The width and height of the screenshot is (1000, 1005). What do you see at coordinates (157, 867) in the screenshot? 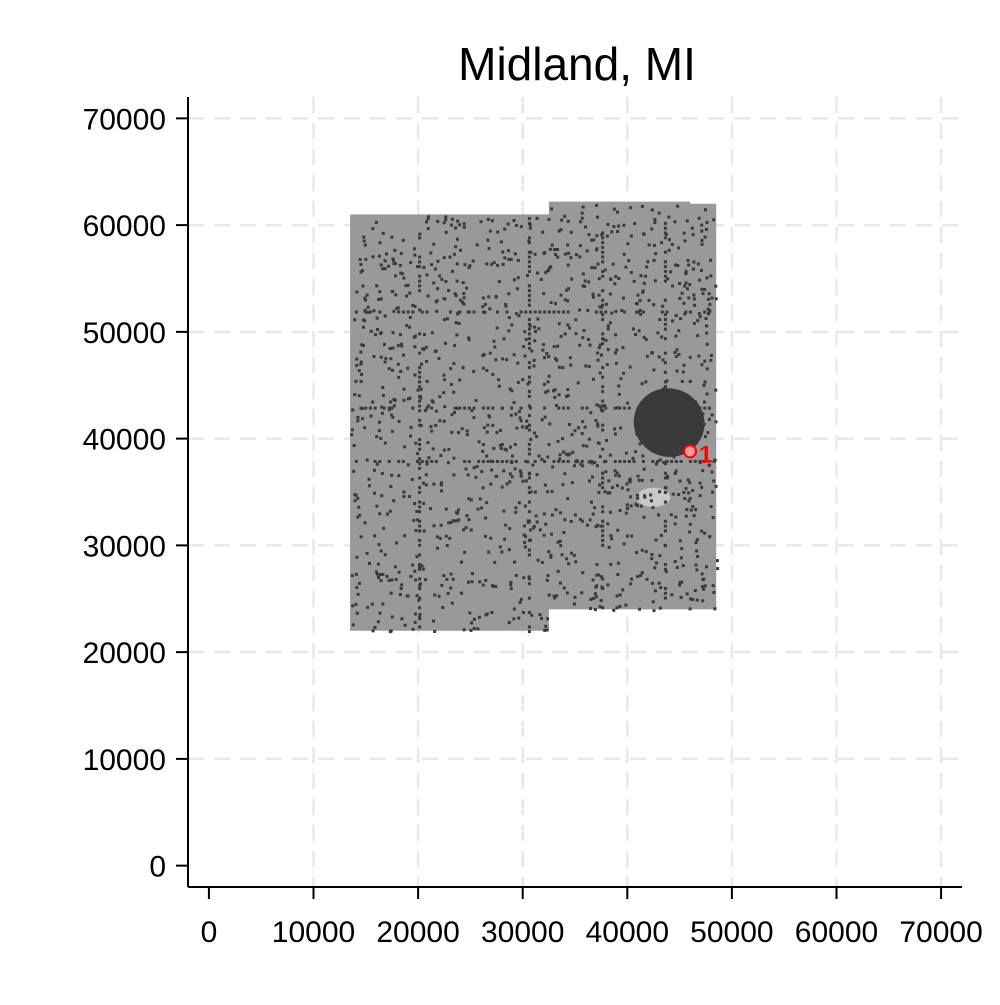
I see `y-tick-label: 0` at bounding box center [157, 867].